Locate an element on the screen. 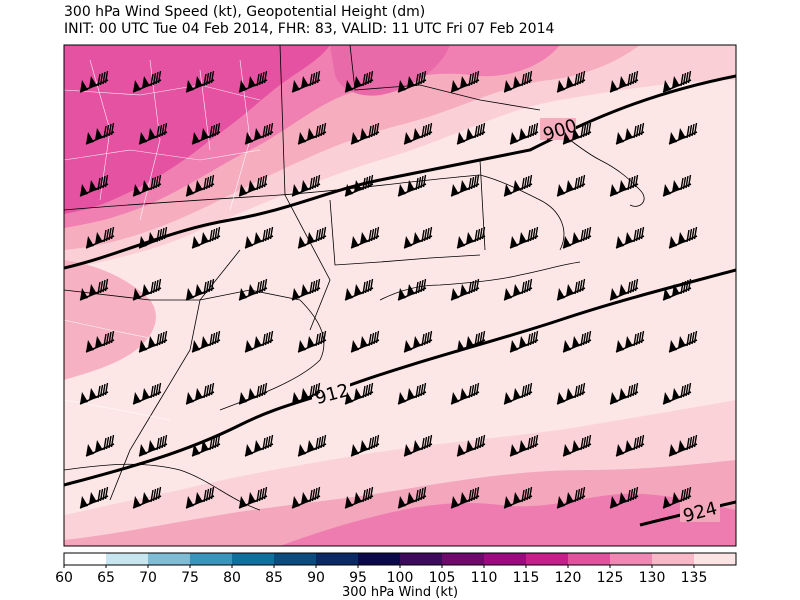  colorbar-tick-label: 120 is located at coordinates (568, 578).